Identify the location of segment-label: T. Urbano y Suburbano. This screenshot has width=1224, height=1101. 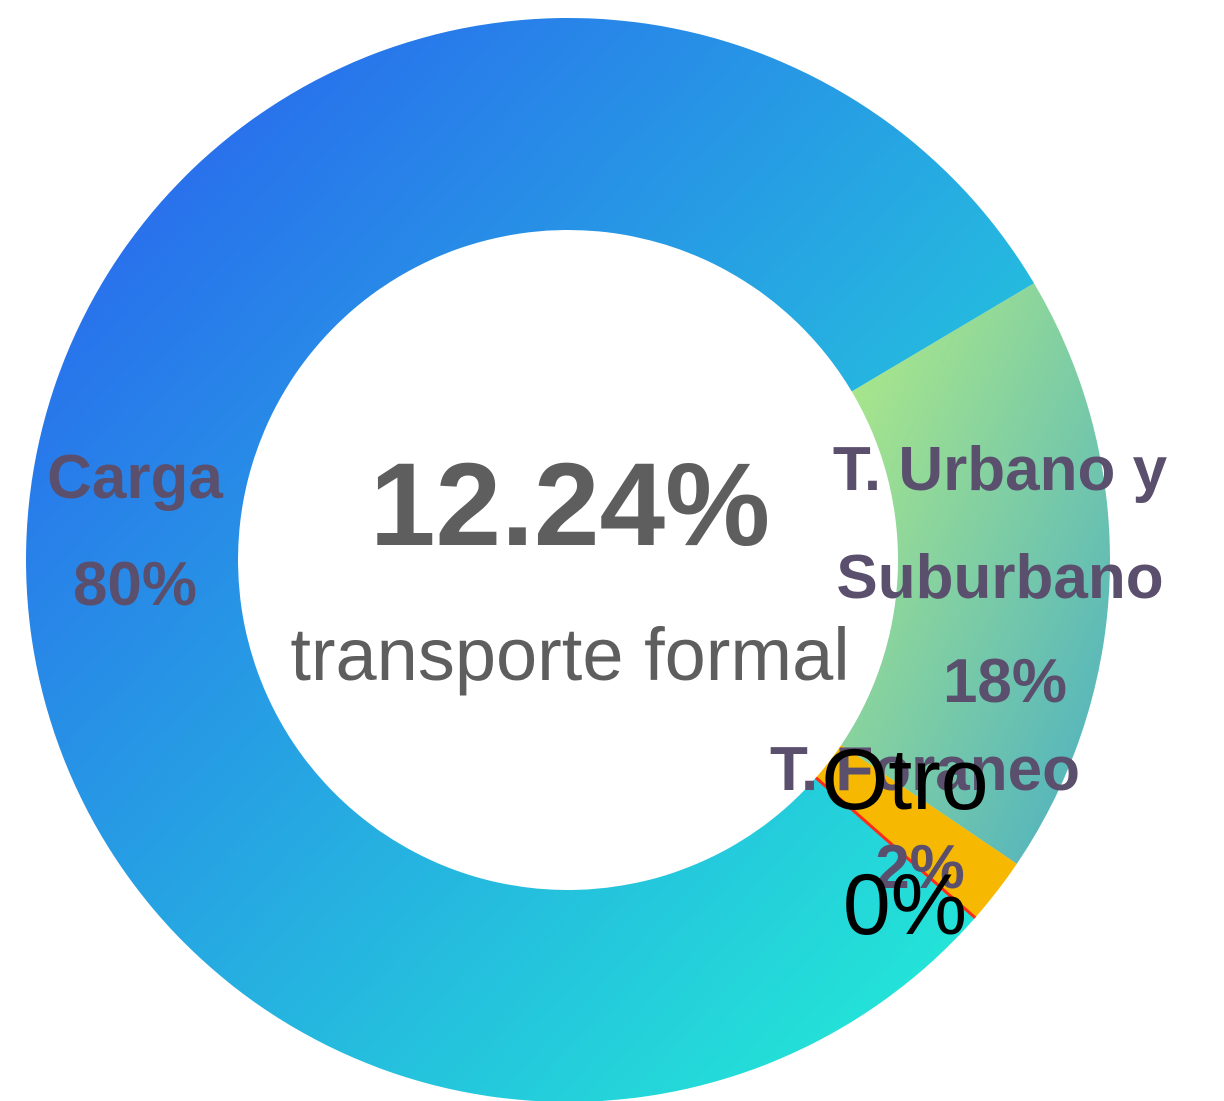
(1000, 523).